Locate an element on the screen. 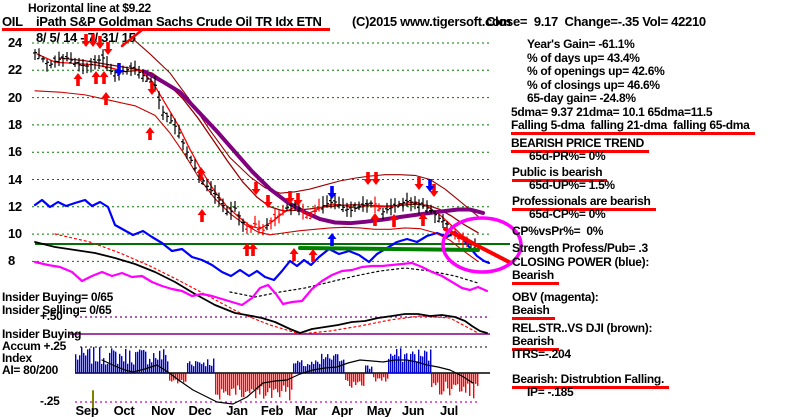 This screenshot has width=800, height=417. copyright: (C)2015 www.tigersoft.com is located at coordinates (431, 21).